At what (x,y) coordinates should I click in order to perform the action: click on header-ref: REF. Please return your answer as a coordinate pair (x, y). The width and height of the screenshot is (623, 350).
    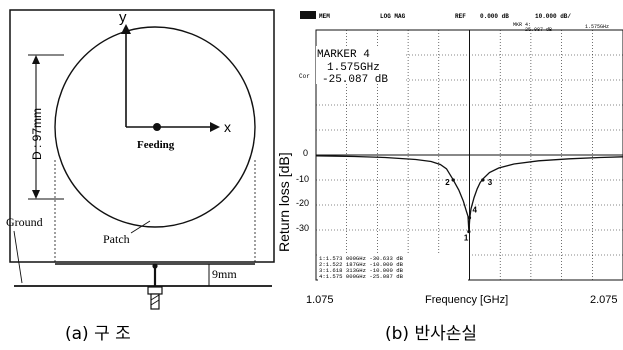
    Looking at the image, I should click on (460, 16).